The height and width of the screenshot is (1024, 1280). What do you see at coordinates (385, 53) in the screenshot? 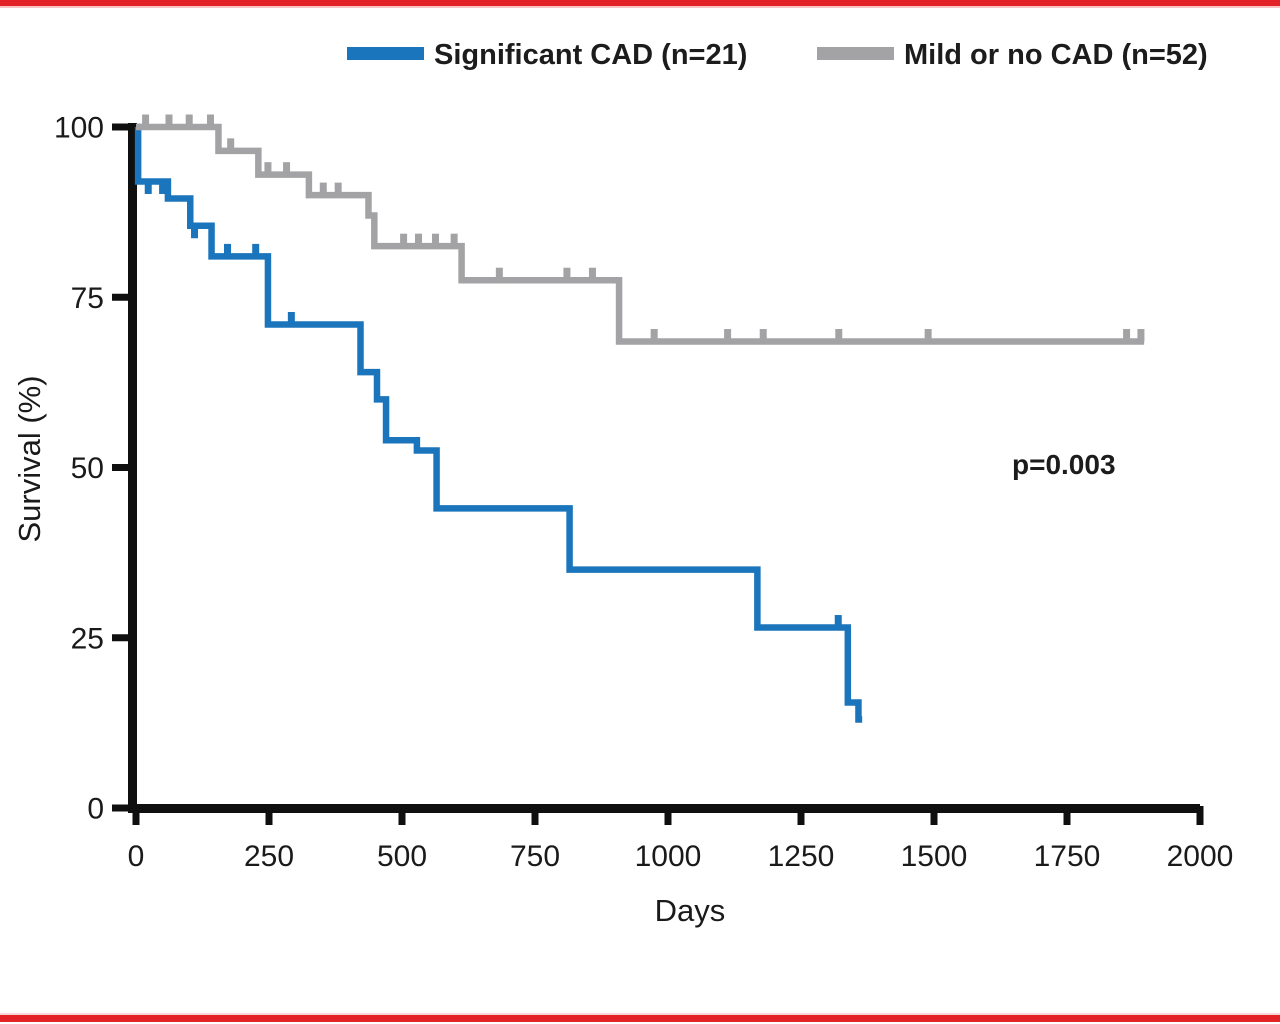
I see `legend-swatch-significant-cad` at bounding box center [385, 53].